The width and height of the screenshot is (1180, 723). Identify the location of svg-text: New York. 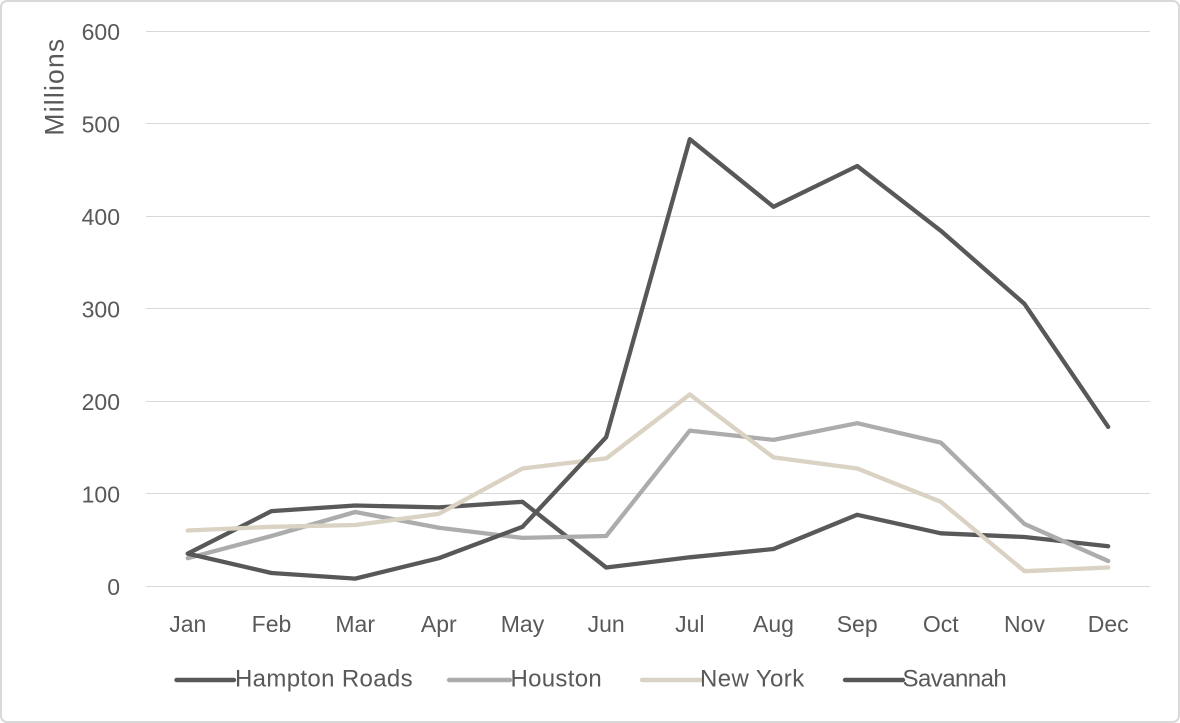
(752, 679).